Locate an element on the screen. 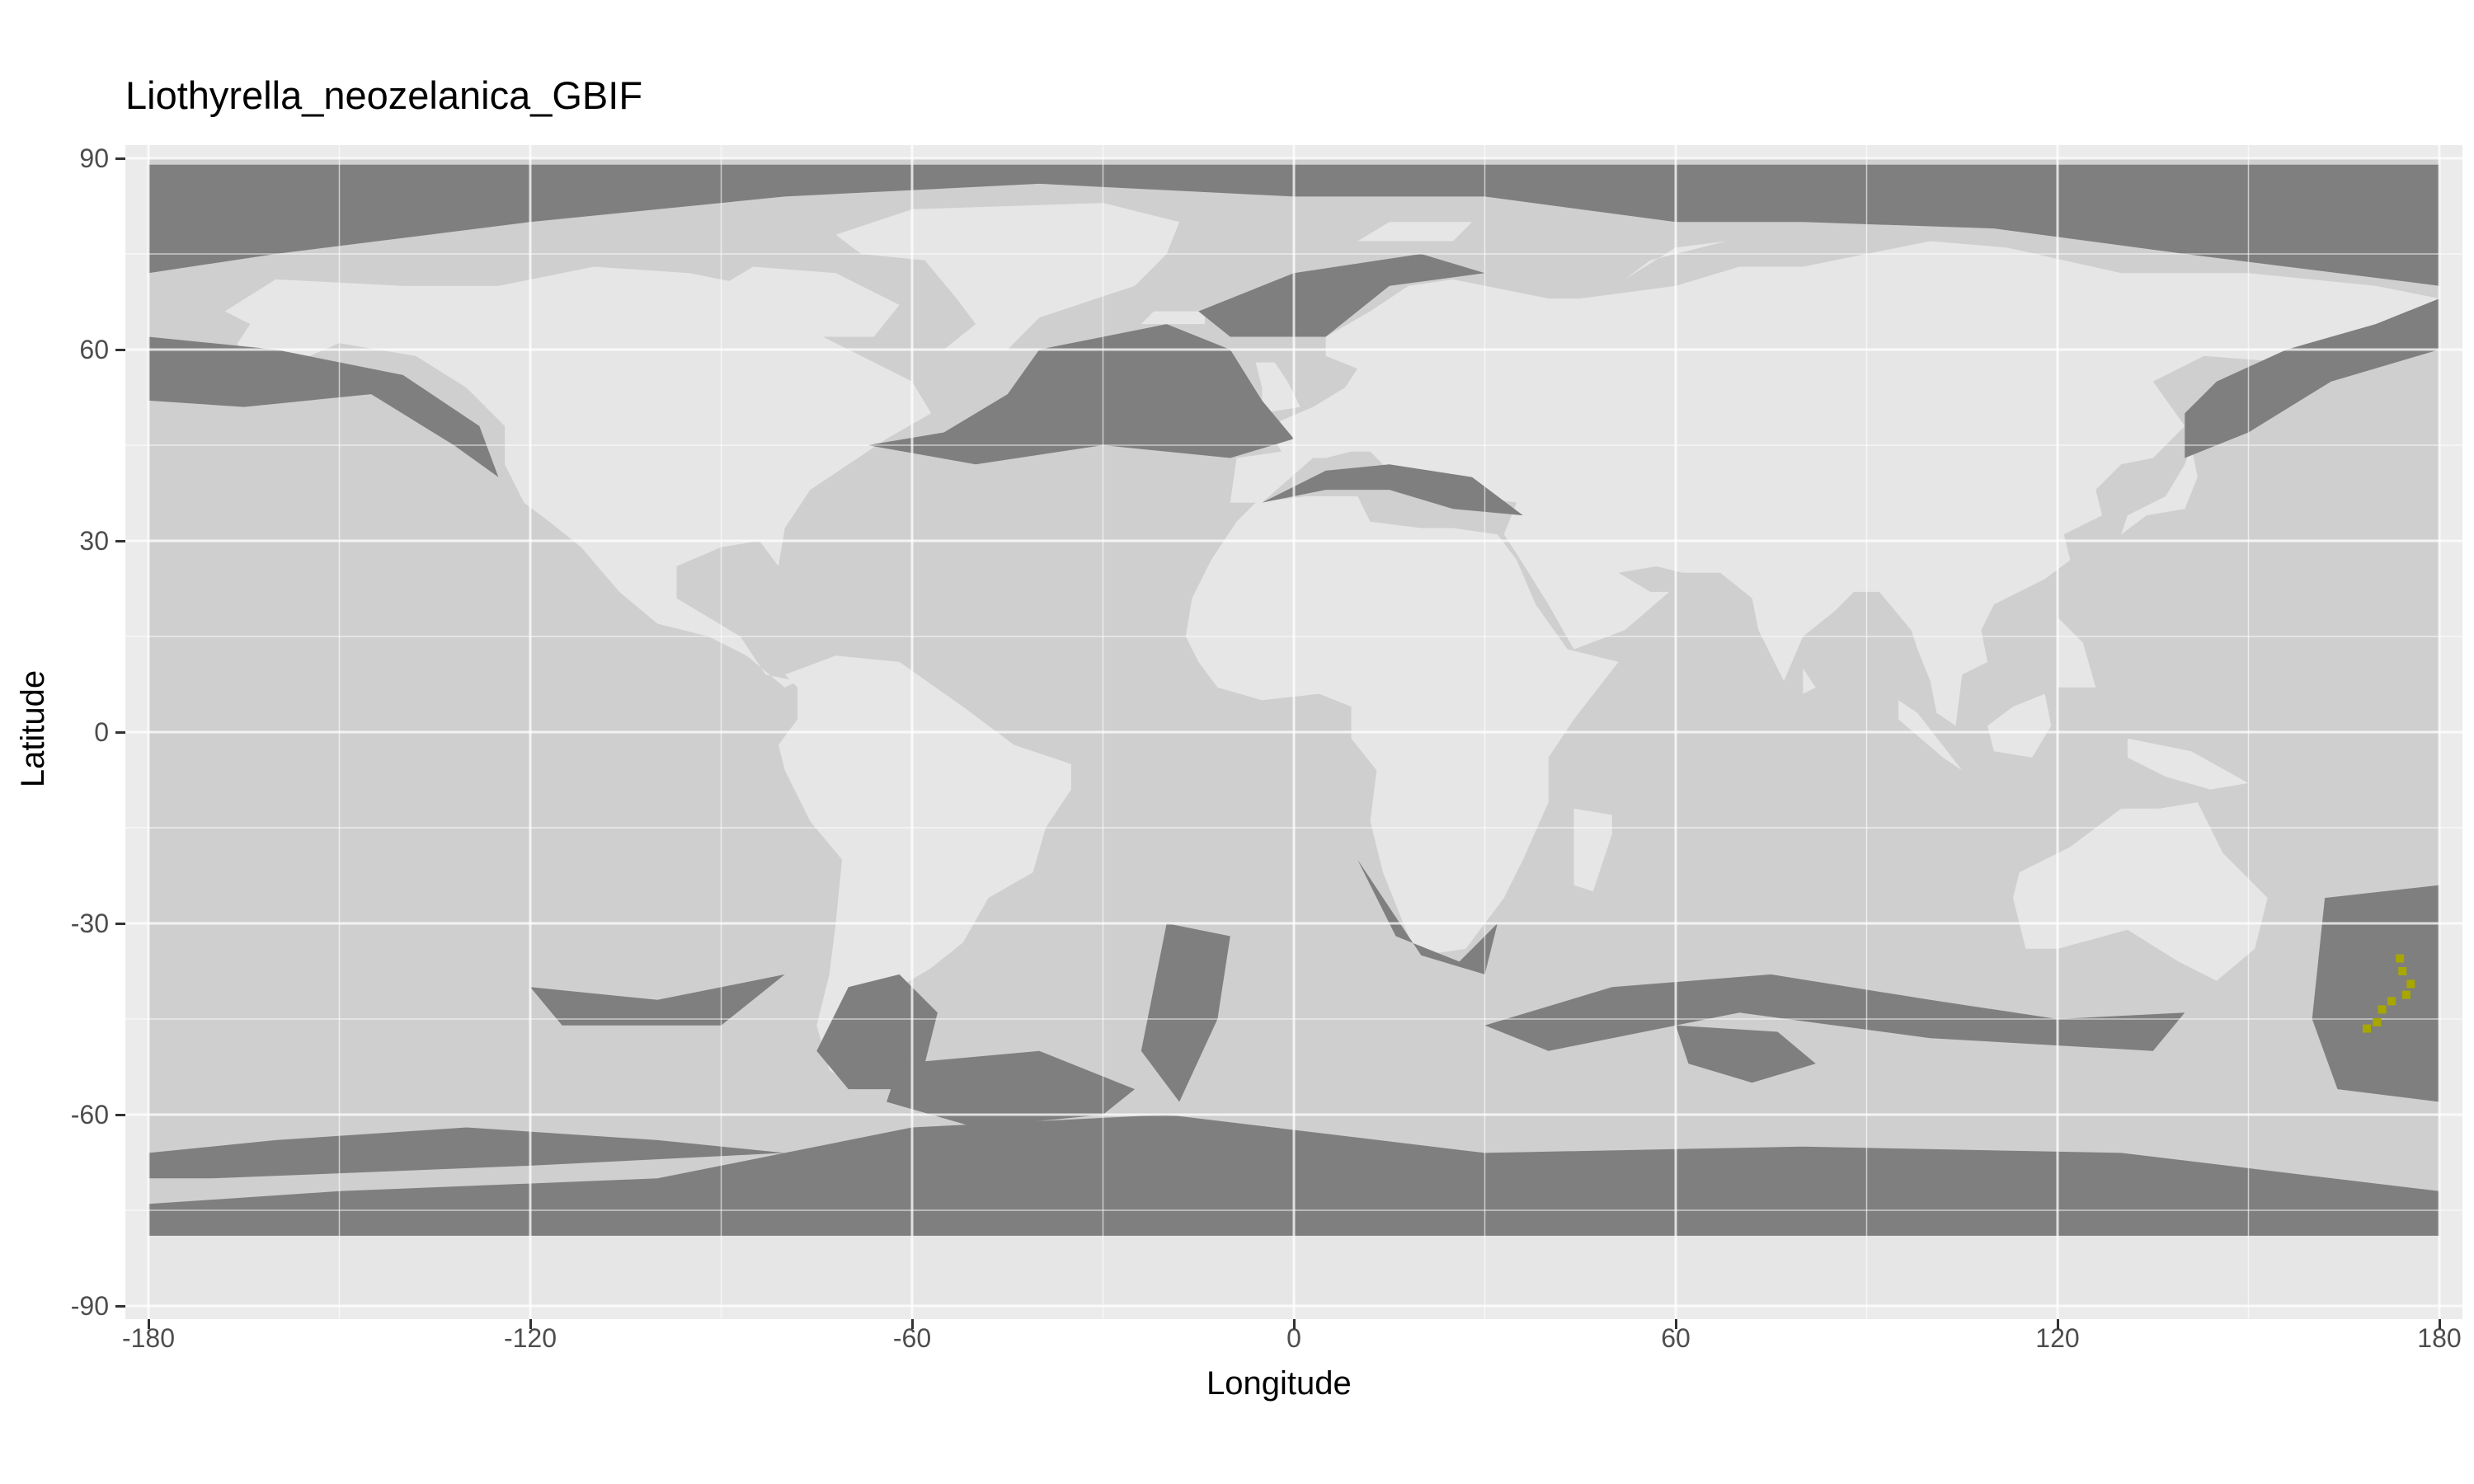 This screenshot has height=1484, width=2474. southern-indian-ridge is located at coordinates (1834, 1012).